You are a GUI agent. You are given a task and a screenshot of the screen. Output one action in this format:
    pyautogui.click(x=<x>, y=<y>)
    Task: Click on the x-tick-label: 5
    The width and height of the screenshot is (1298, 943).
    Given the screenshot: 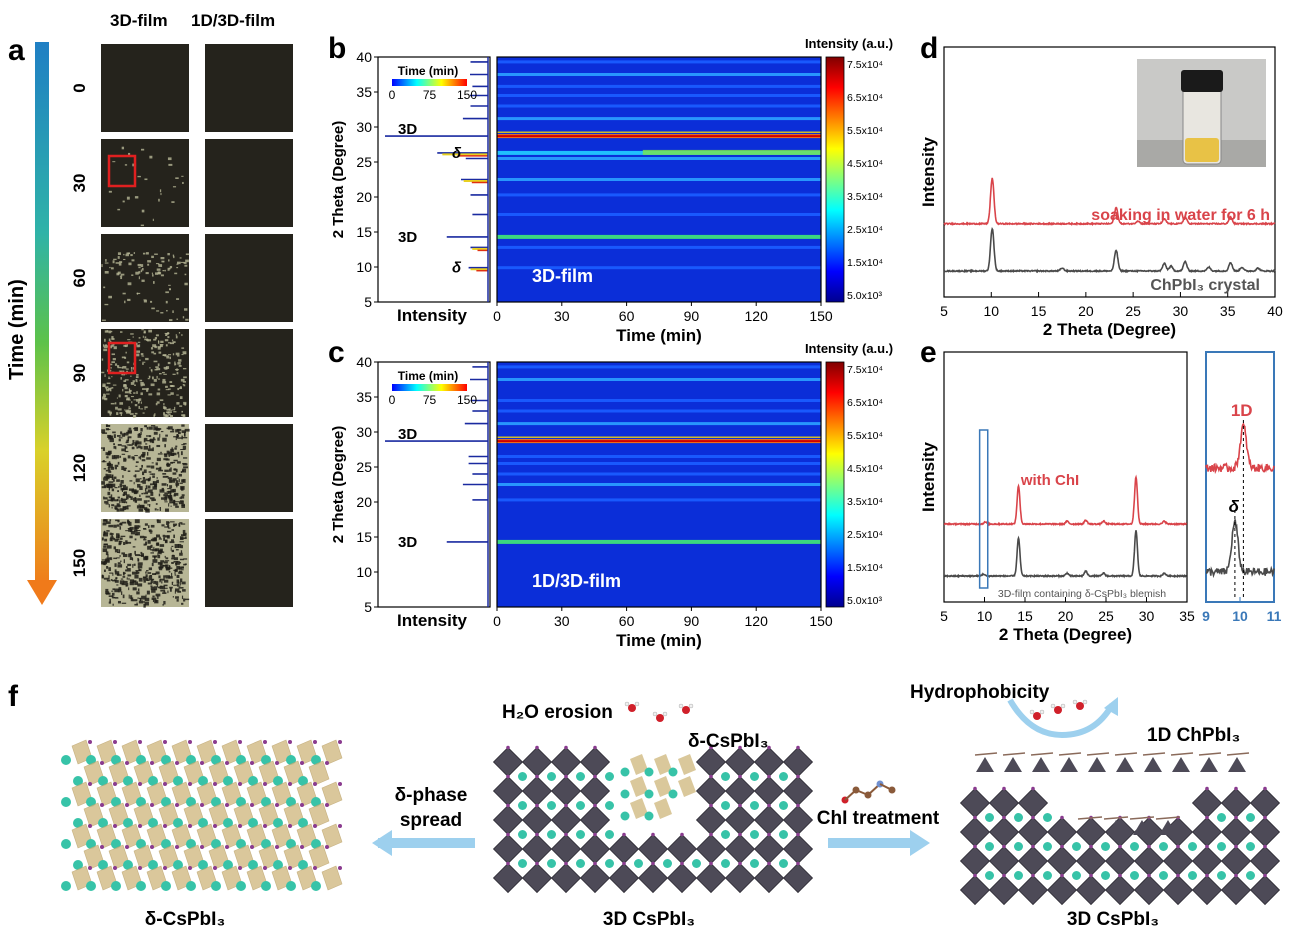 What is the action you would take?
    pyautogui.click(x=944, y=311)
    